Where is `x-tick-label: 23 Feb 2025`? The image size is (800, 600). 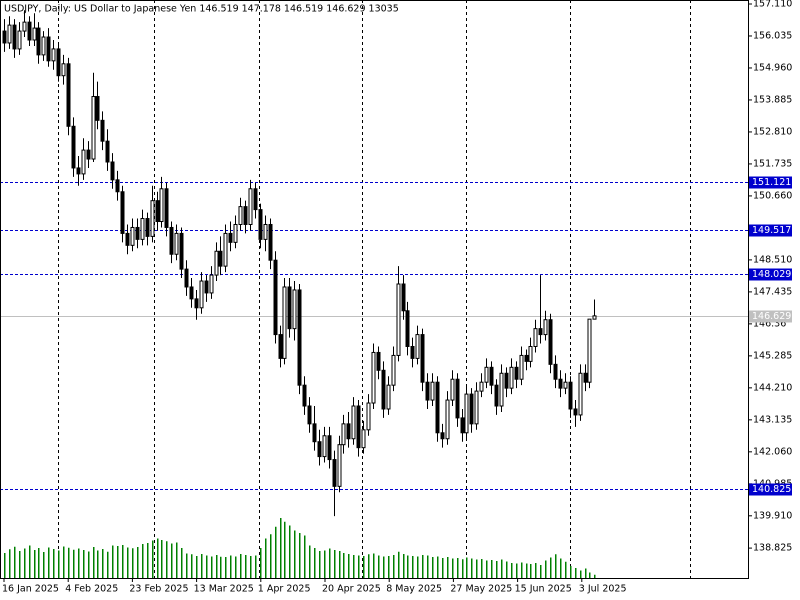 x-tick-label: 23 Feb 2025 is located at coordinates (158, 589).